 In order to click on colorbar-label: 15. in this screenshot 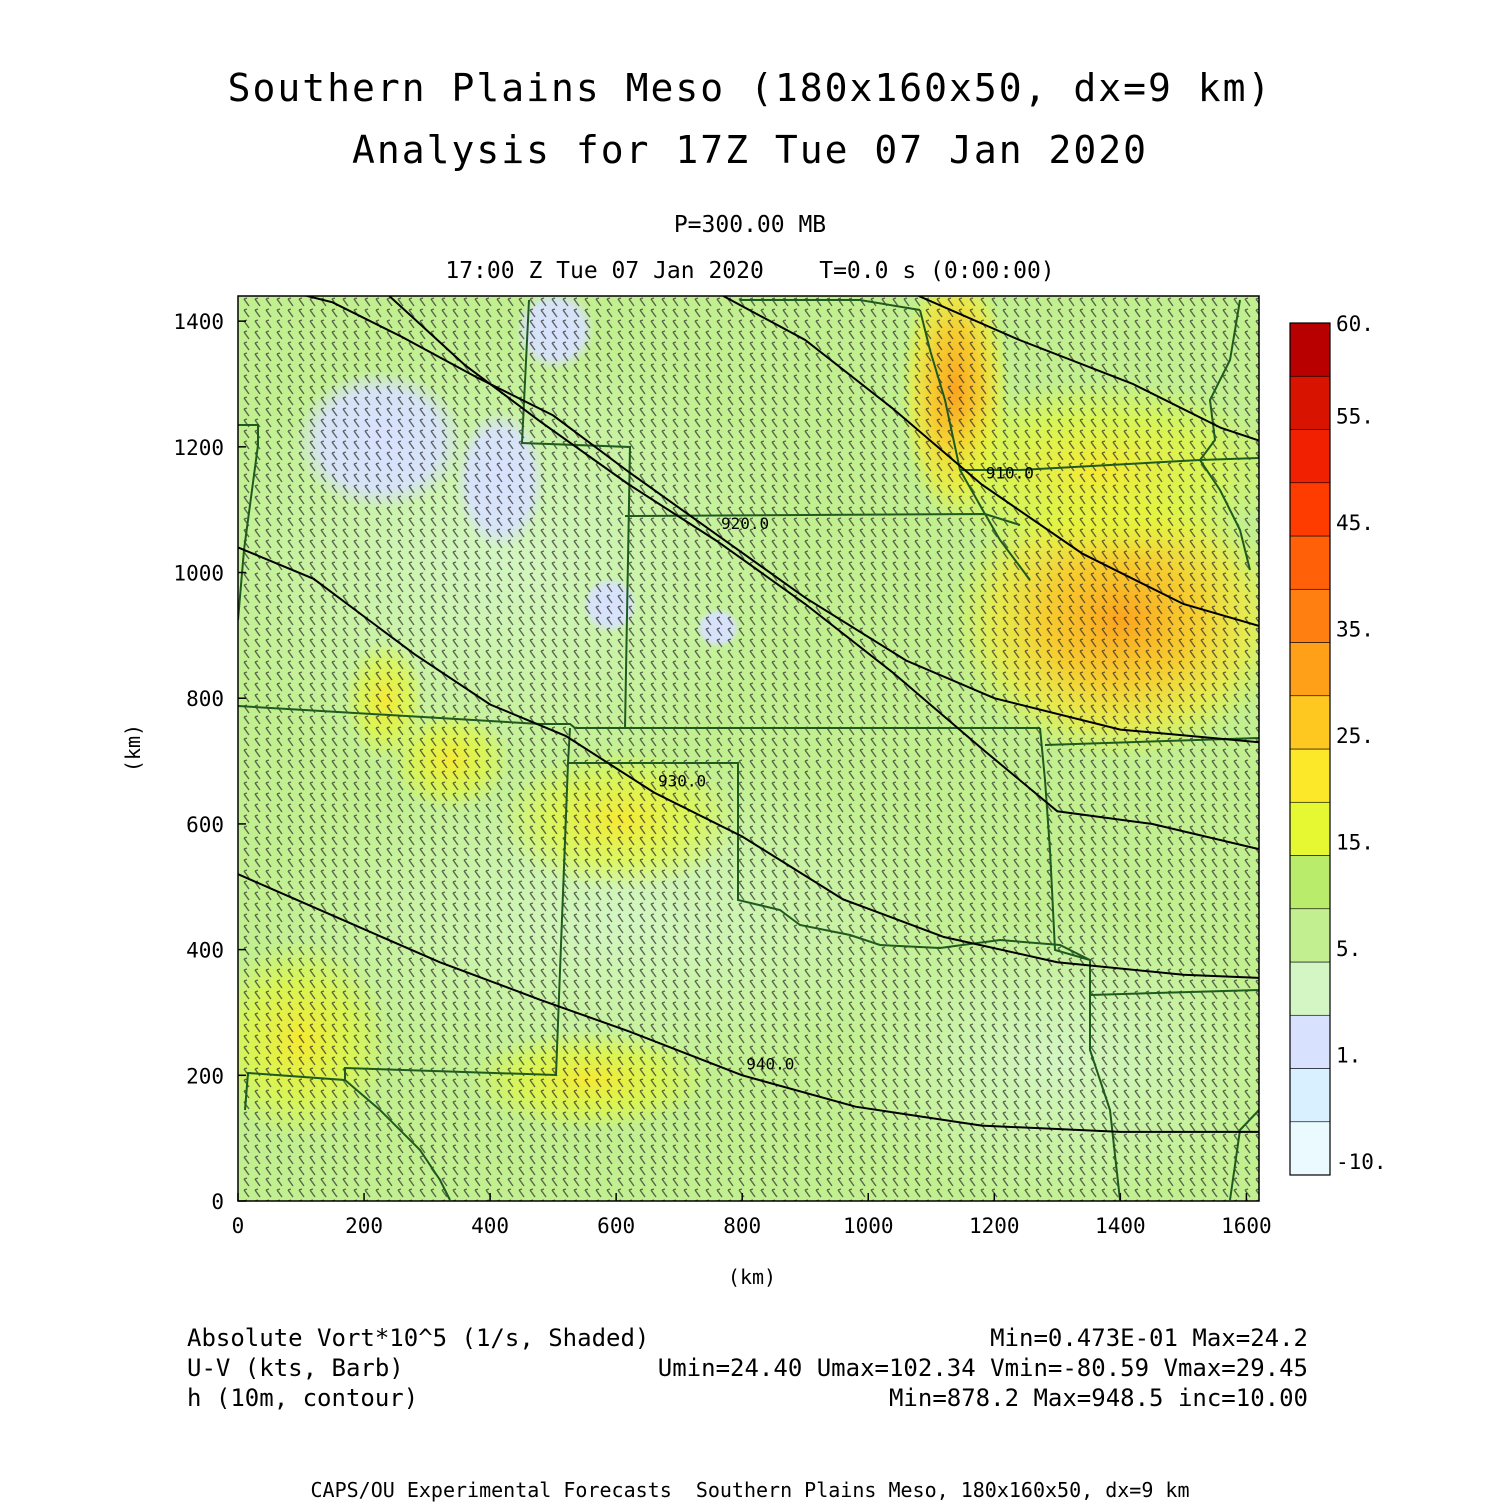, I will do `click(1355, 843)`.